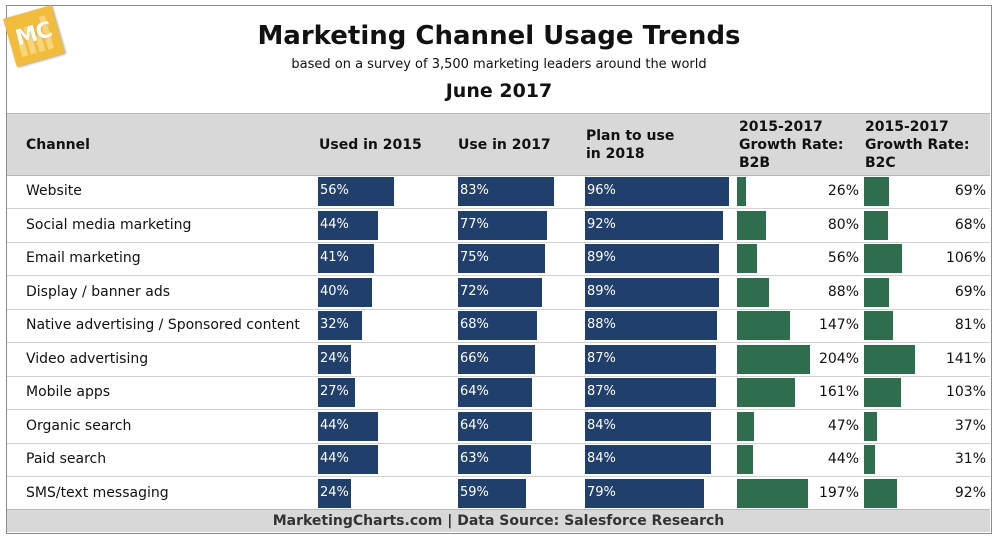  I want to click on marketingcharts-logo: MC, so click(34, 36).